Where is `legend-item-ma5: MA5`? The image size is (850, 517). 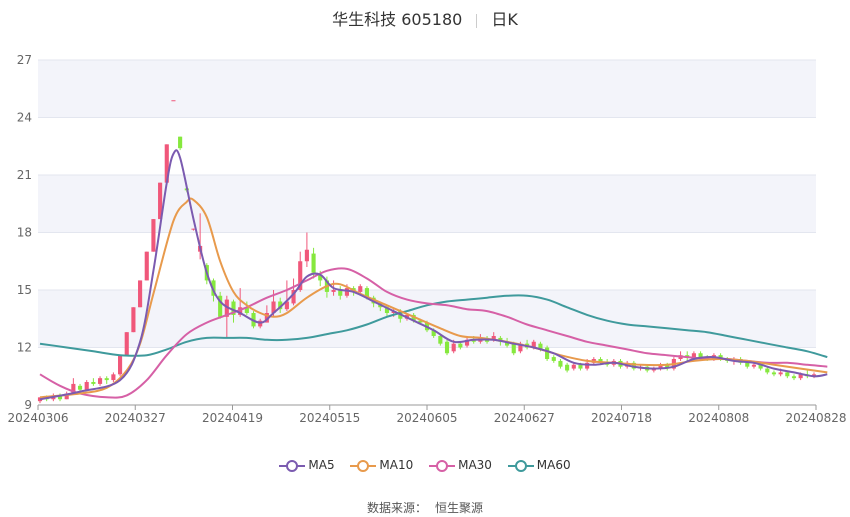 legend-item-ma5: MA5 is located at coordinates (307, 465).